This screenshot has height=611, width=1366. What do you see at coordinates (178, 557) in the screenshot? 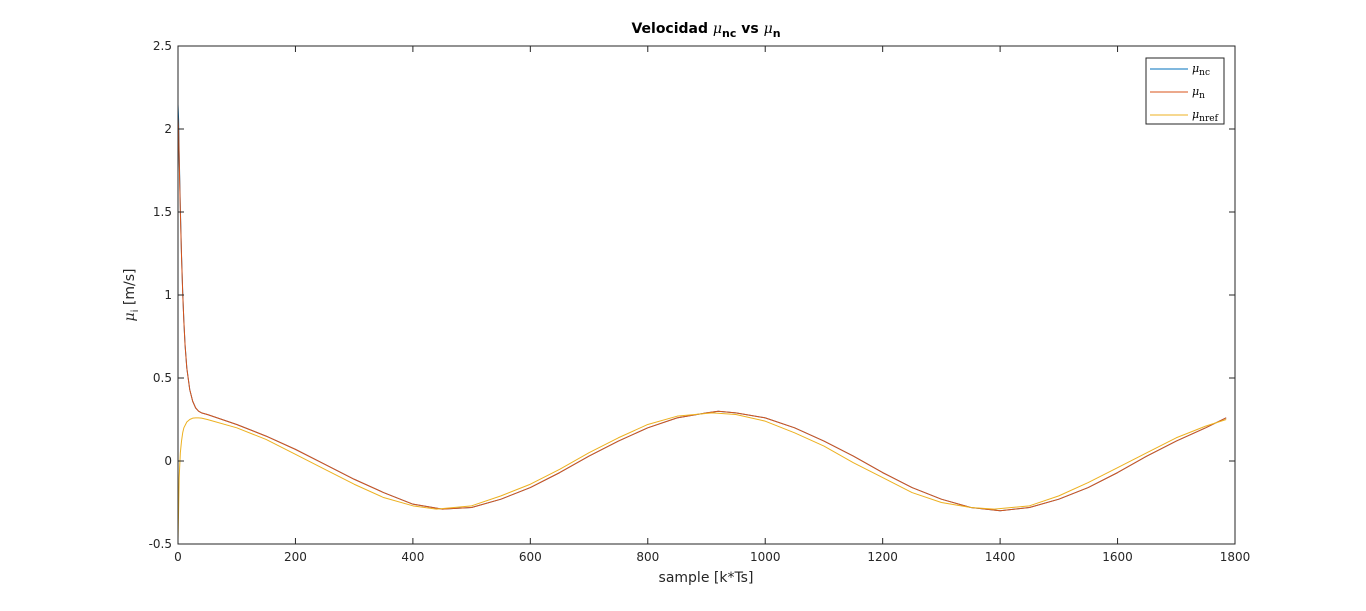
I see `x-tick-label: 0` at bounding box center [178, 557].